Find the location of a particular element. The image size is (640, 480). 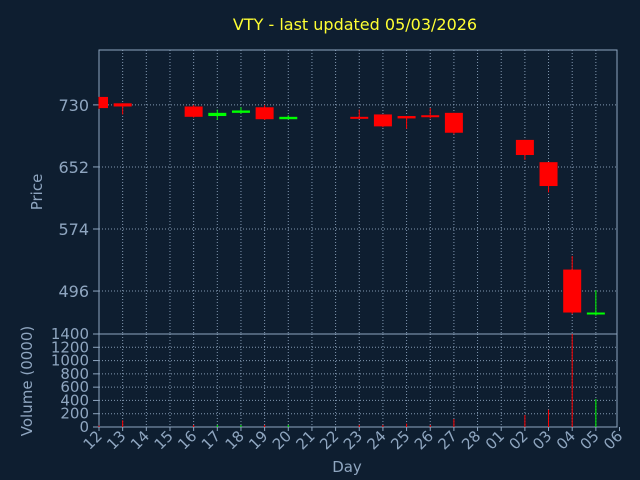

volume-tick-label: 400 is located at coordinates (74, 400).